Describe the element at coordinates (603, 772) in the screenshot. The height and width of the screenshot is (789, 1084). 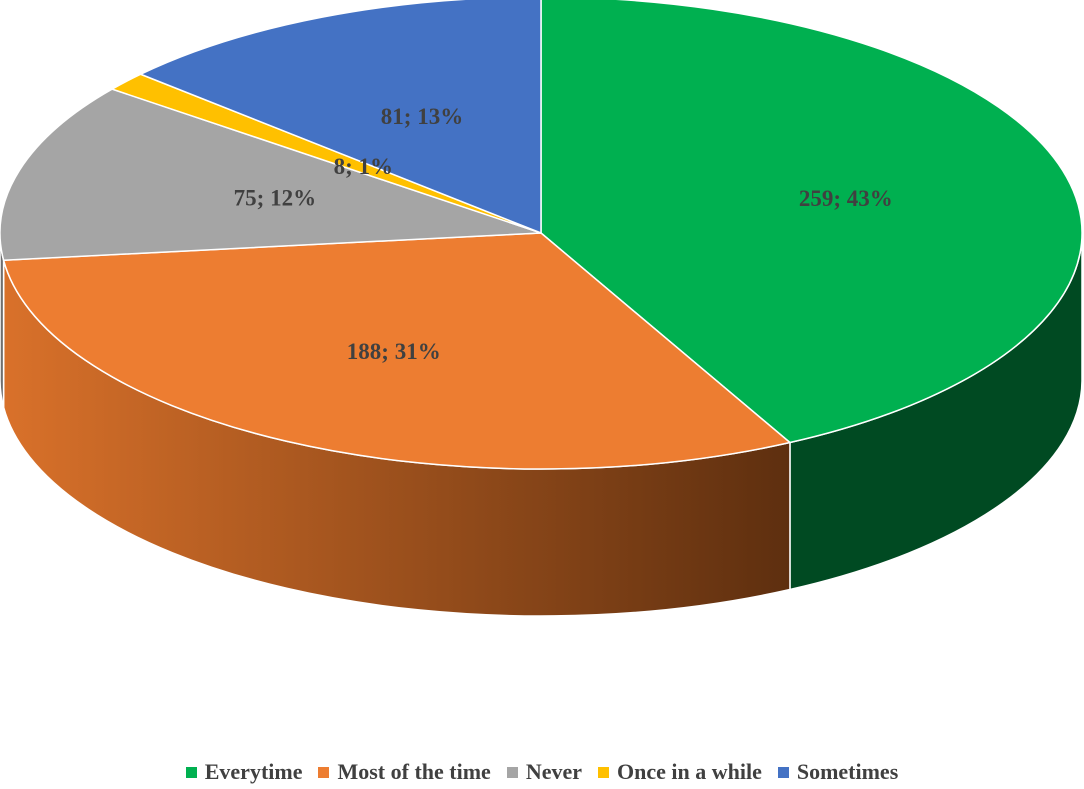
I see `legend-swatch-once-in-a-while` at that location.